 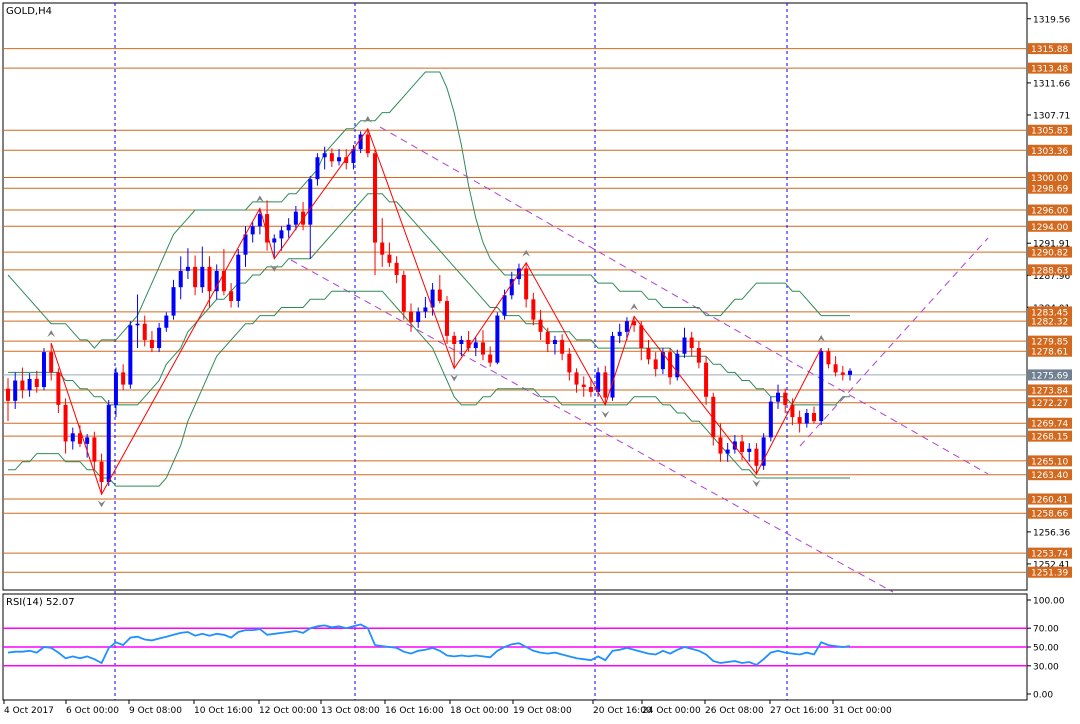 What do you see at coordinates (1051, 533) in the screenshot?
I see `price-tick-label: 1256.36` at bounding box center [1051, 533].